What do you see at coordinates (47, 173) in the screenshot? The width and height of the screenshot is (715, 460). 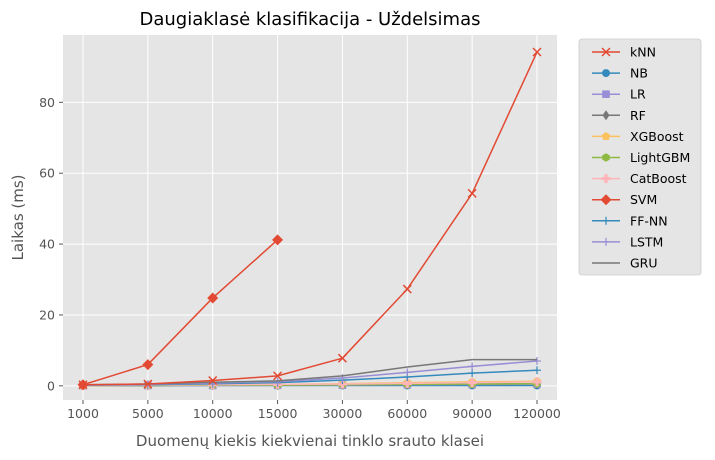 I see `y-tick-label: 60` at bounding box center [47, 173].